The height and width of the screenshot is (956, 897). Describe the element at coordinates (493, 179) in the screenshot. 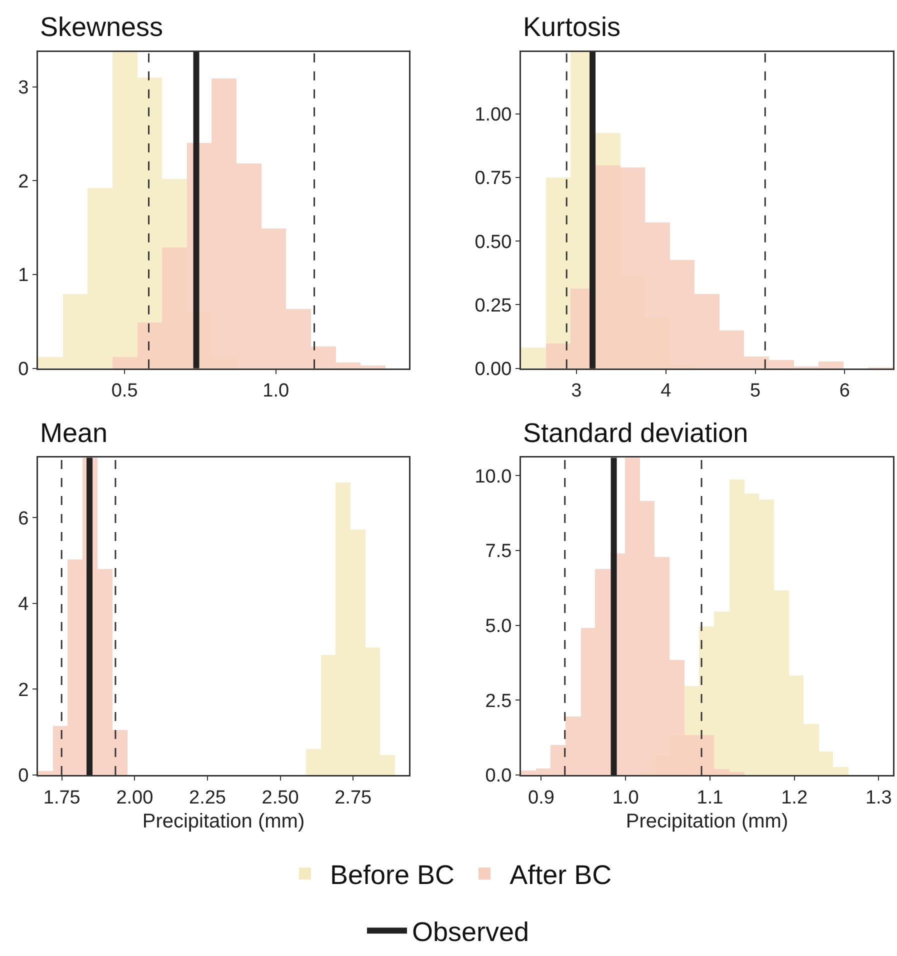

I see `y-tick-label: 0.75` at that location.